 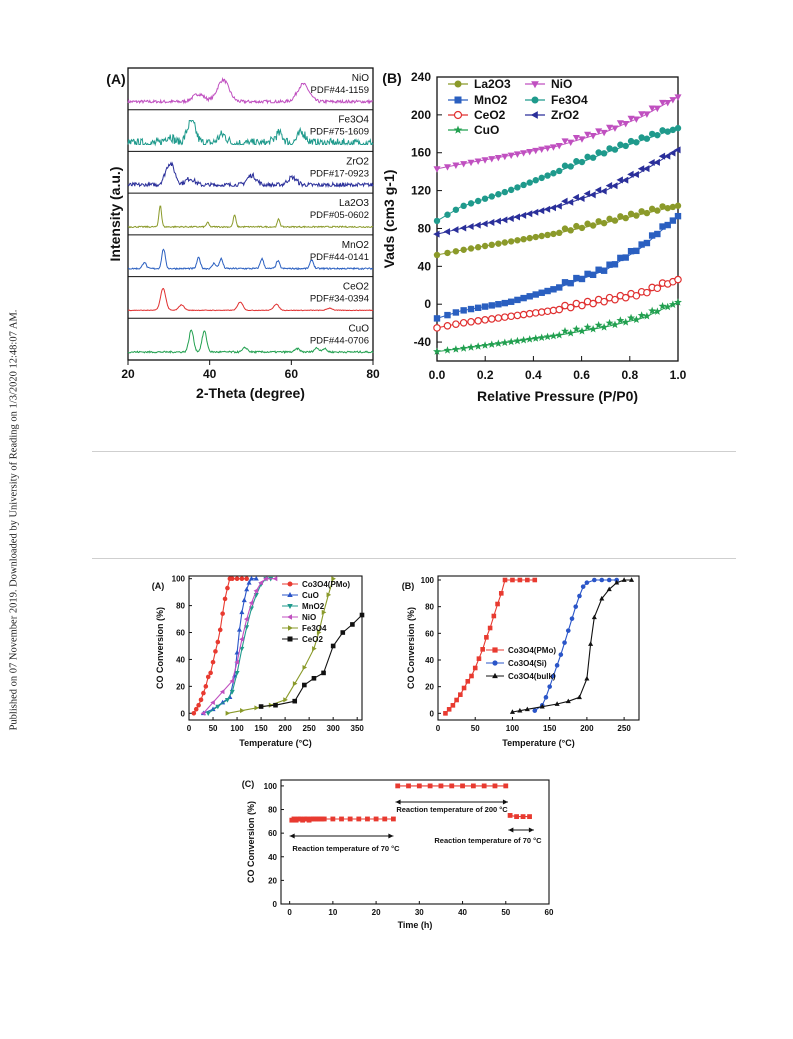 I want to click on conv-a-xtick-label: 100, so click(x=237, y=728).